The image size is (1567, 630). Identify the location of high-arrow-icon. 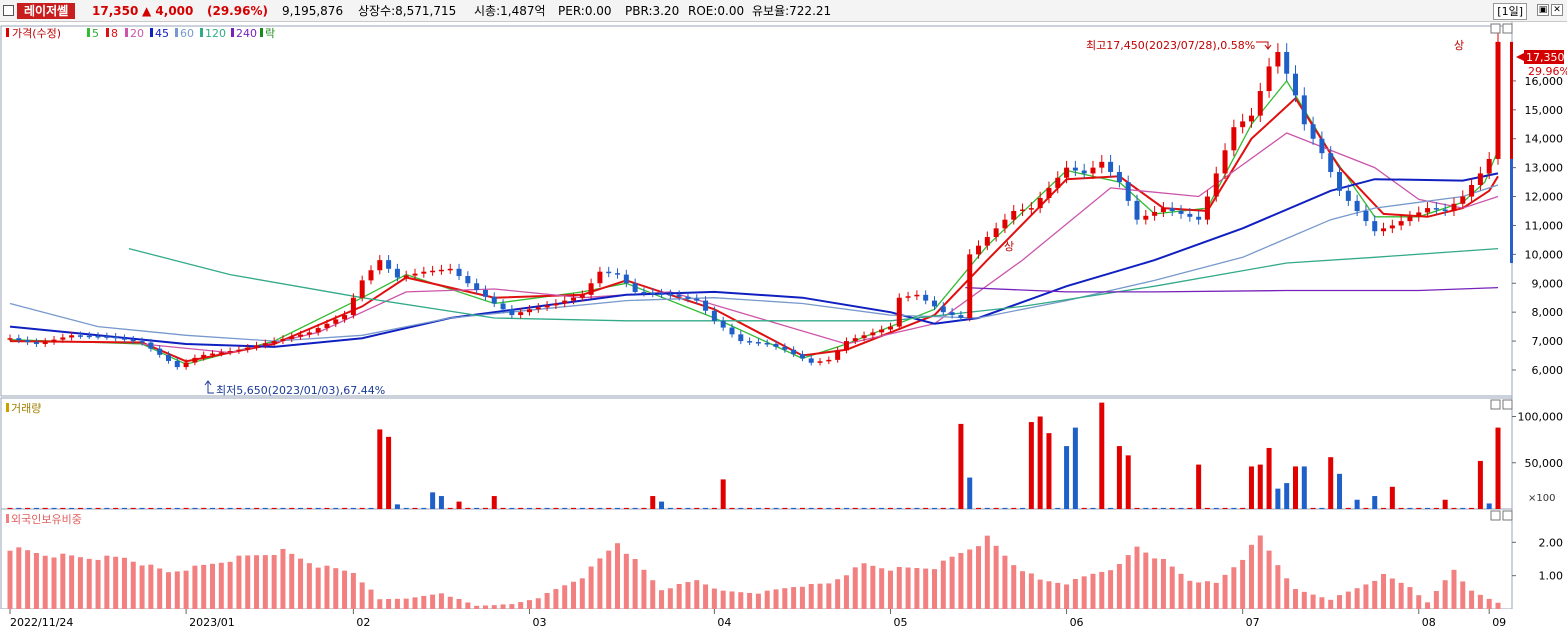
(1264, 45).